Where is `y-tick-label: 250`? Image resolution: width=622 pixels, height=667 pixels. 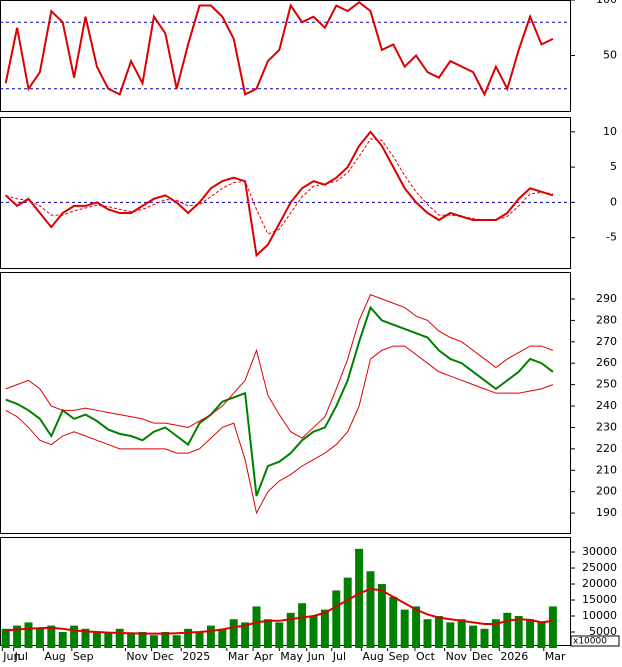 y-tick-label: 250 is located at coordinates (606, 384).